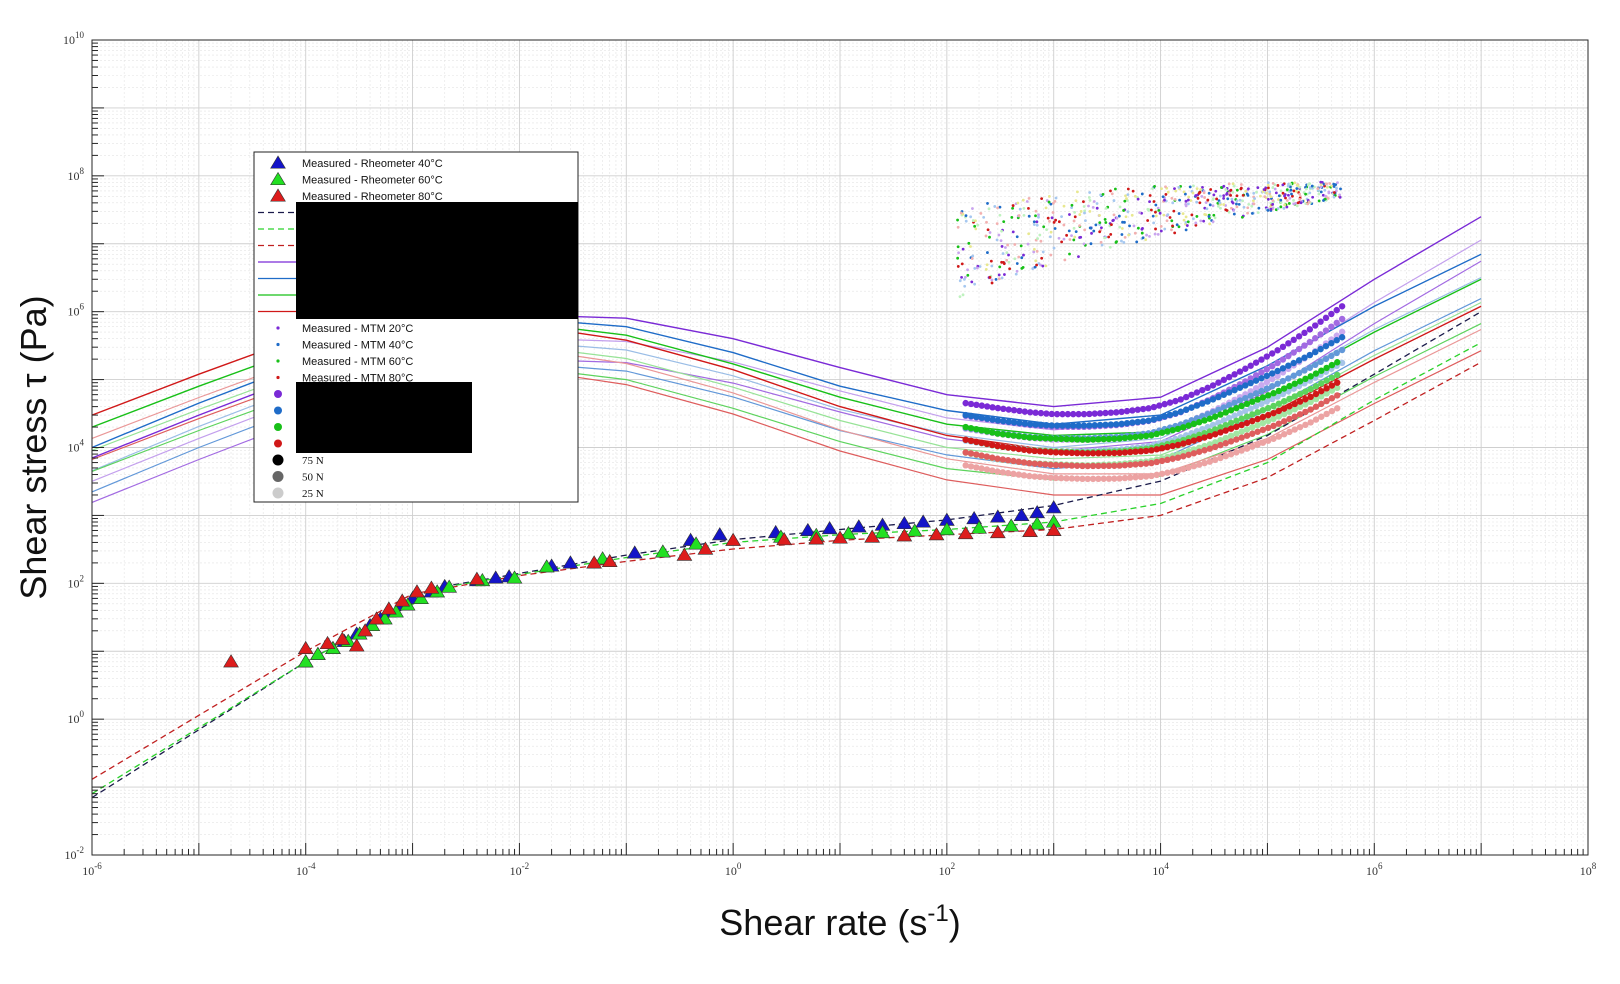 The width and height of the screenshot is (1620, 984). Describe the element at coordinates (75, 853) in the screenshot. I see `y-tick-label: 10⁻²` at that location.